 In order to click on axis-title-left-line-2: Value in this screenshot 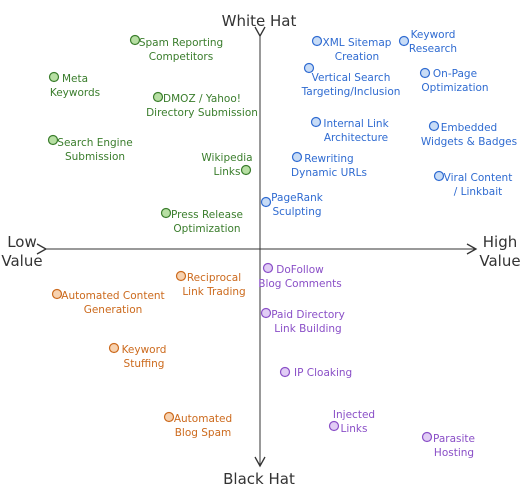, I will do `click(21, 261)`.